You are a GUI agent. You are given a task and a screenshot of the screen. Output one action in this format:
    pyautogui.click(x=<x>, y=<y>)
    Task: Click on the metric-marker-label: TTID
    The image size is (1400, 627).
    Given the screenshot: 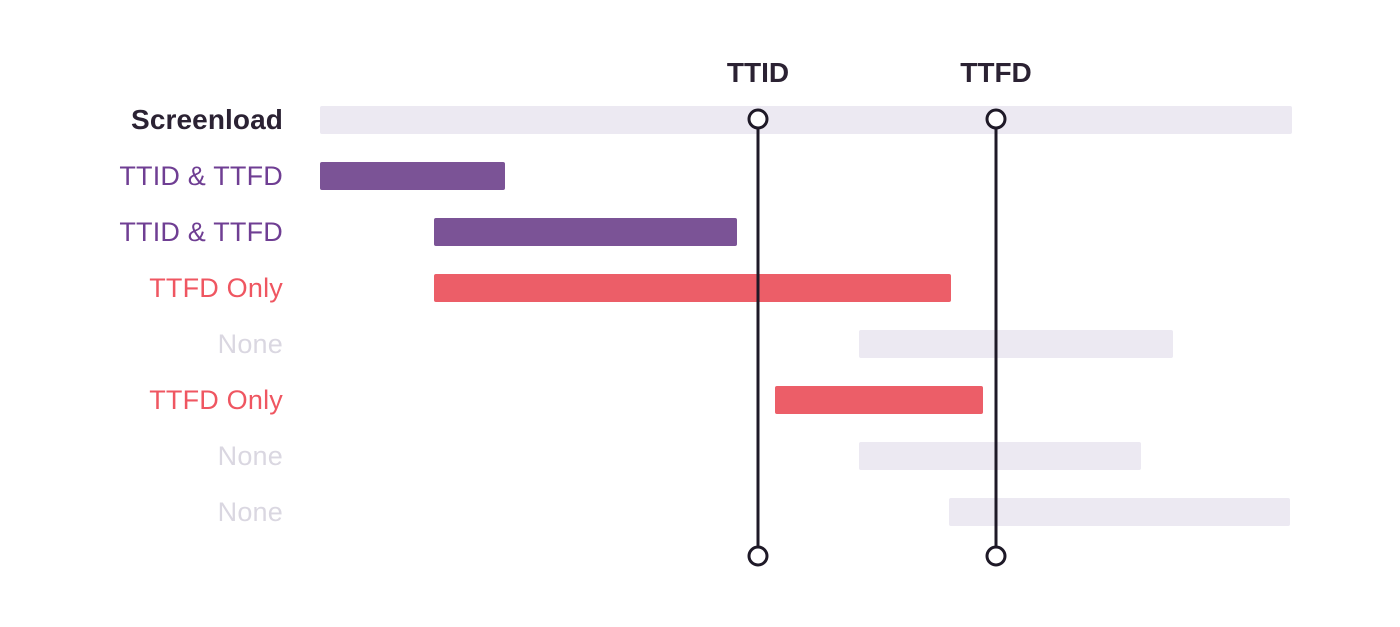 What is the action you would take?
    pyautogui.click(x=758, y=72)
    